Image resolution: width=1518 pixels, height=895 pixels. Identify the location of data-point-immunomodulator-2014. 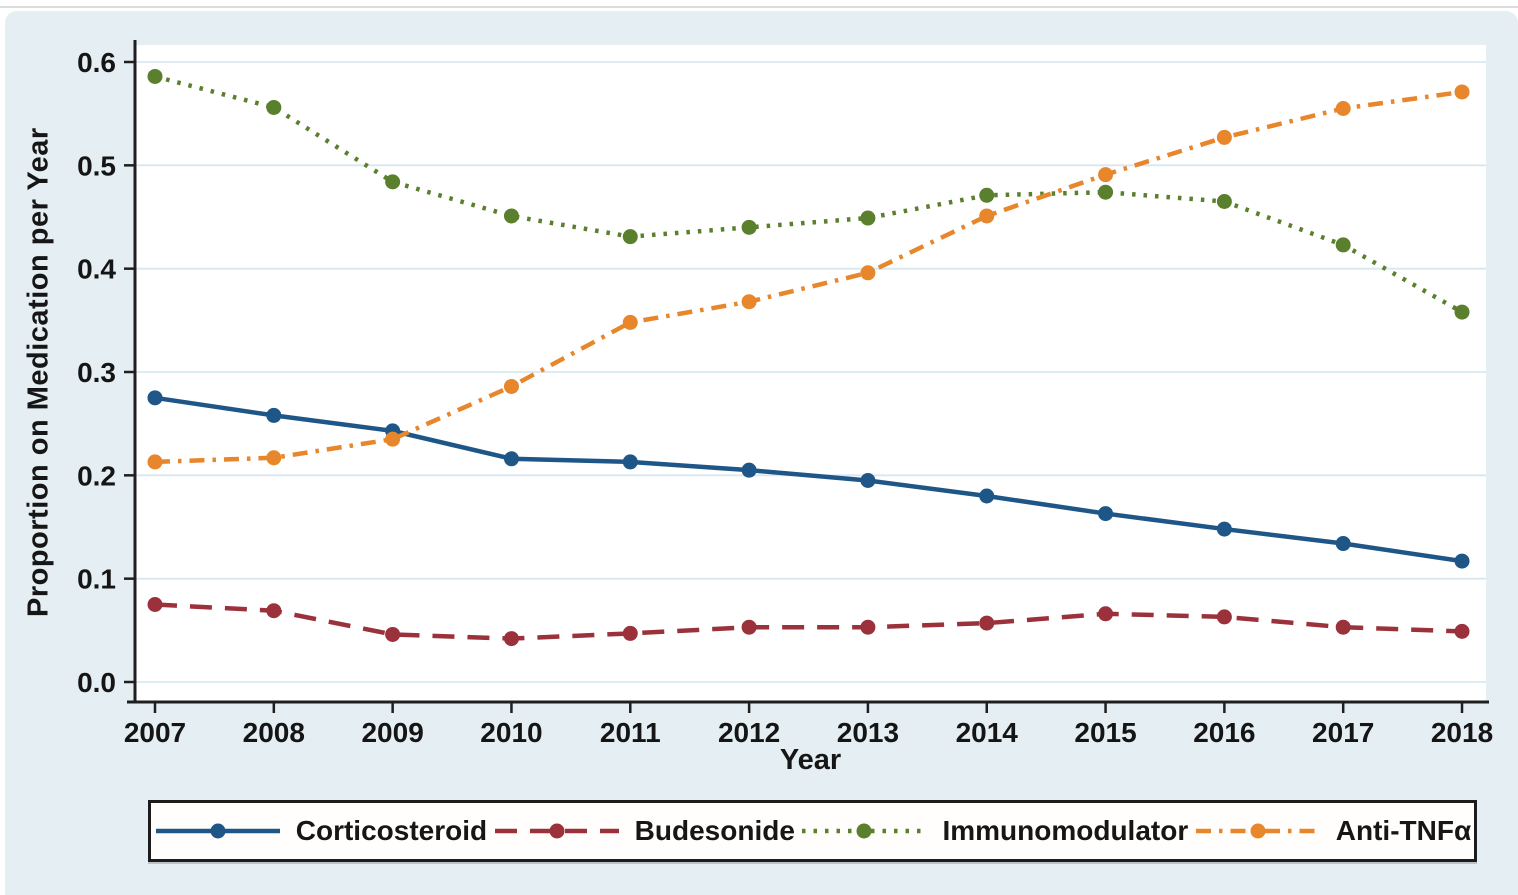
(987, 195).